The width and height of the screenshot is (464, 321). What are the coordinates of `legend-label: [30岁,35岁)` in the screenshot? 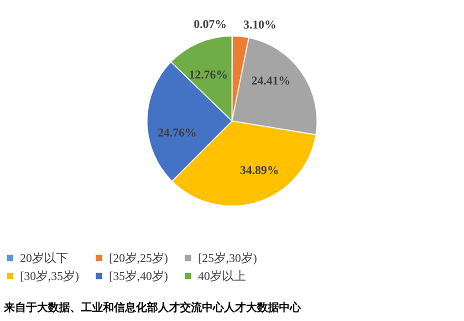 It's located at (49, 276).